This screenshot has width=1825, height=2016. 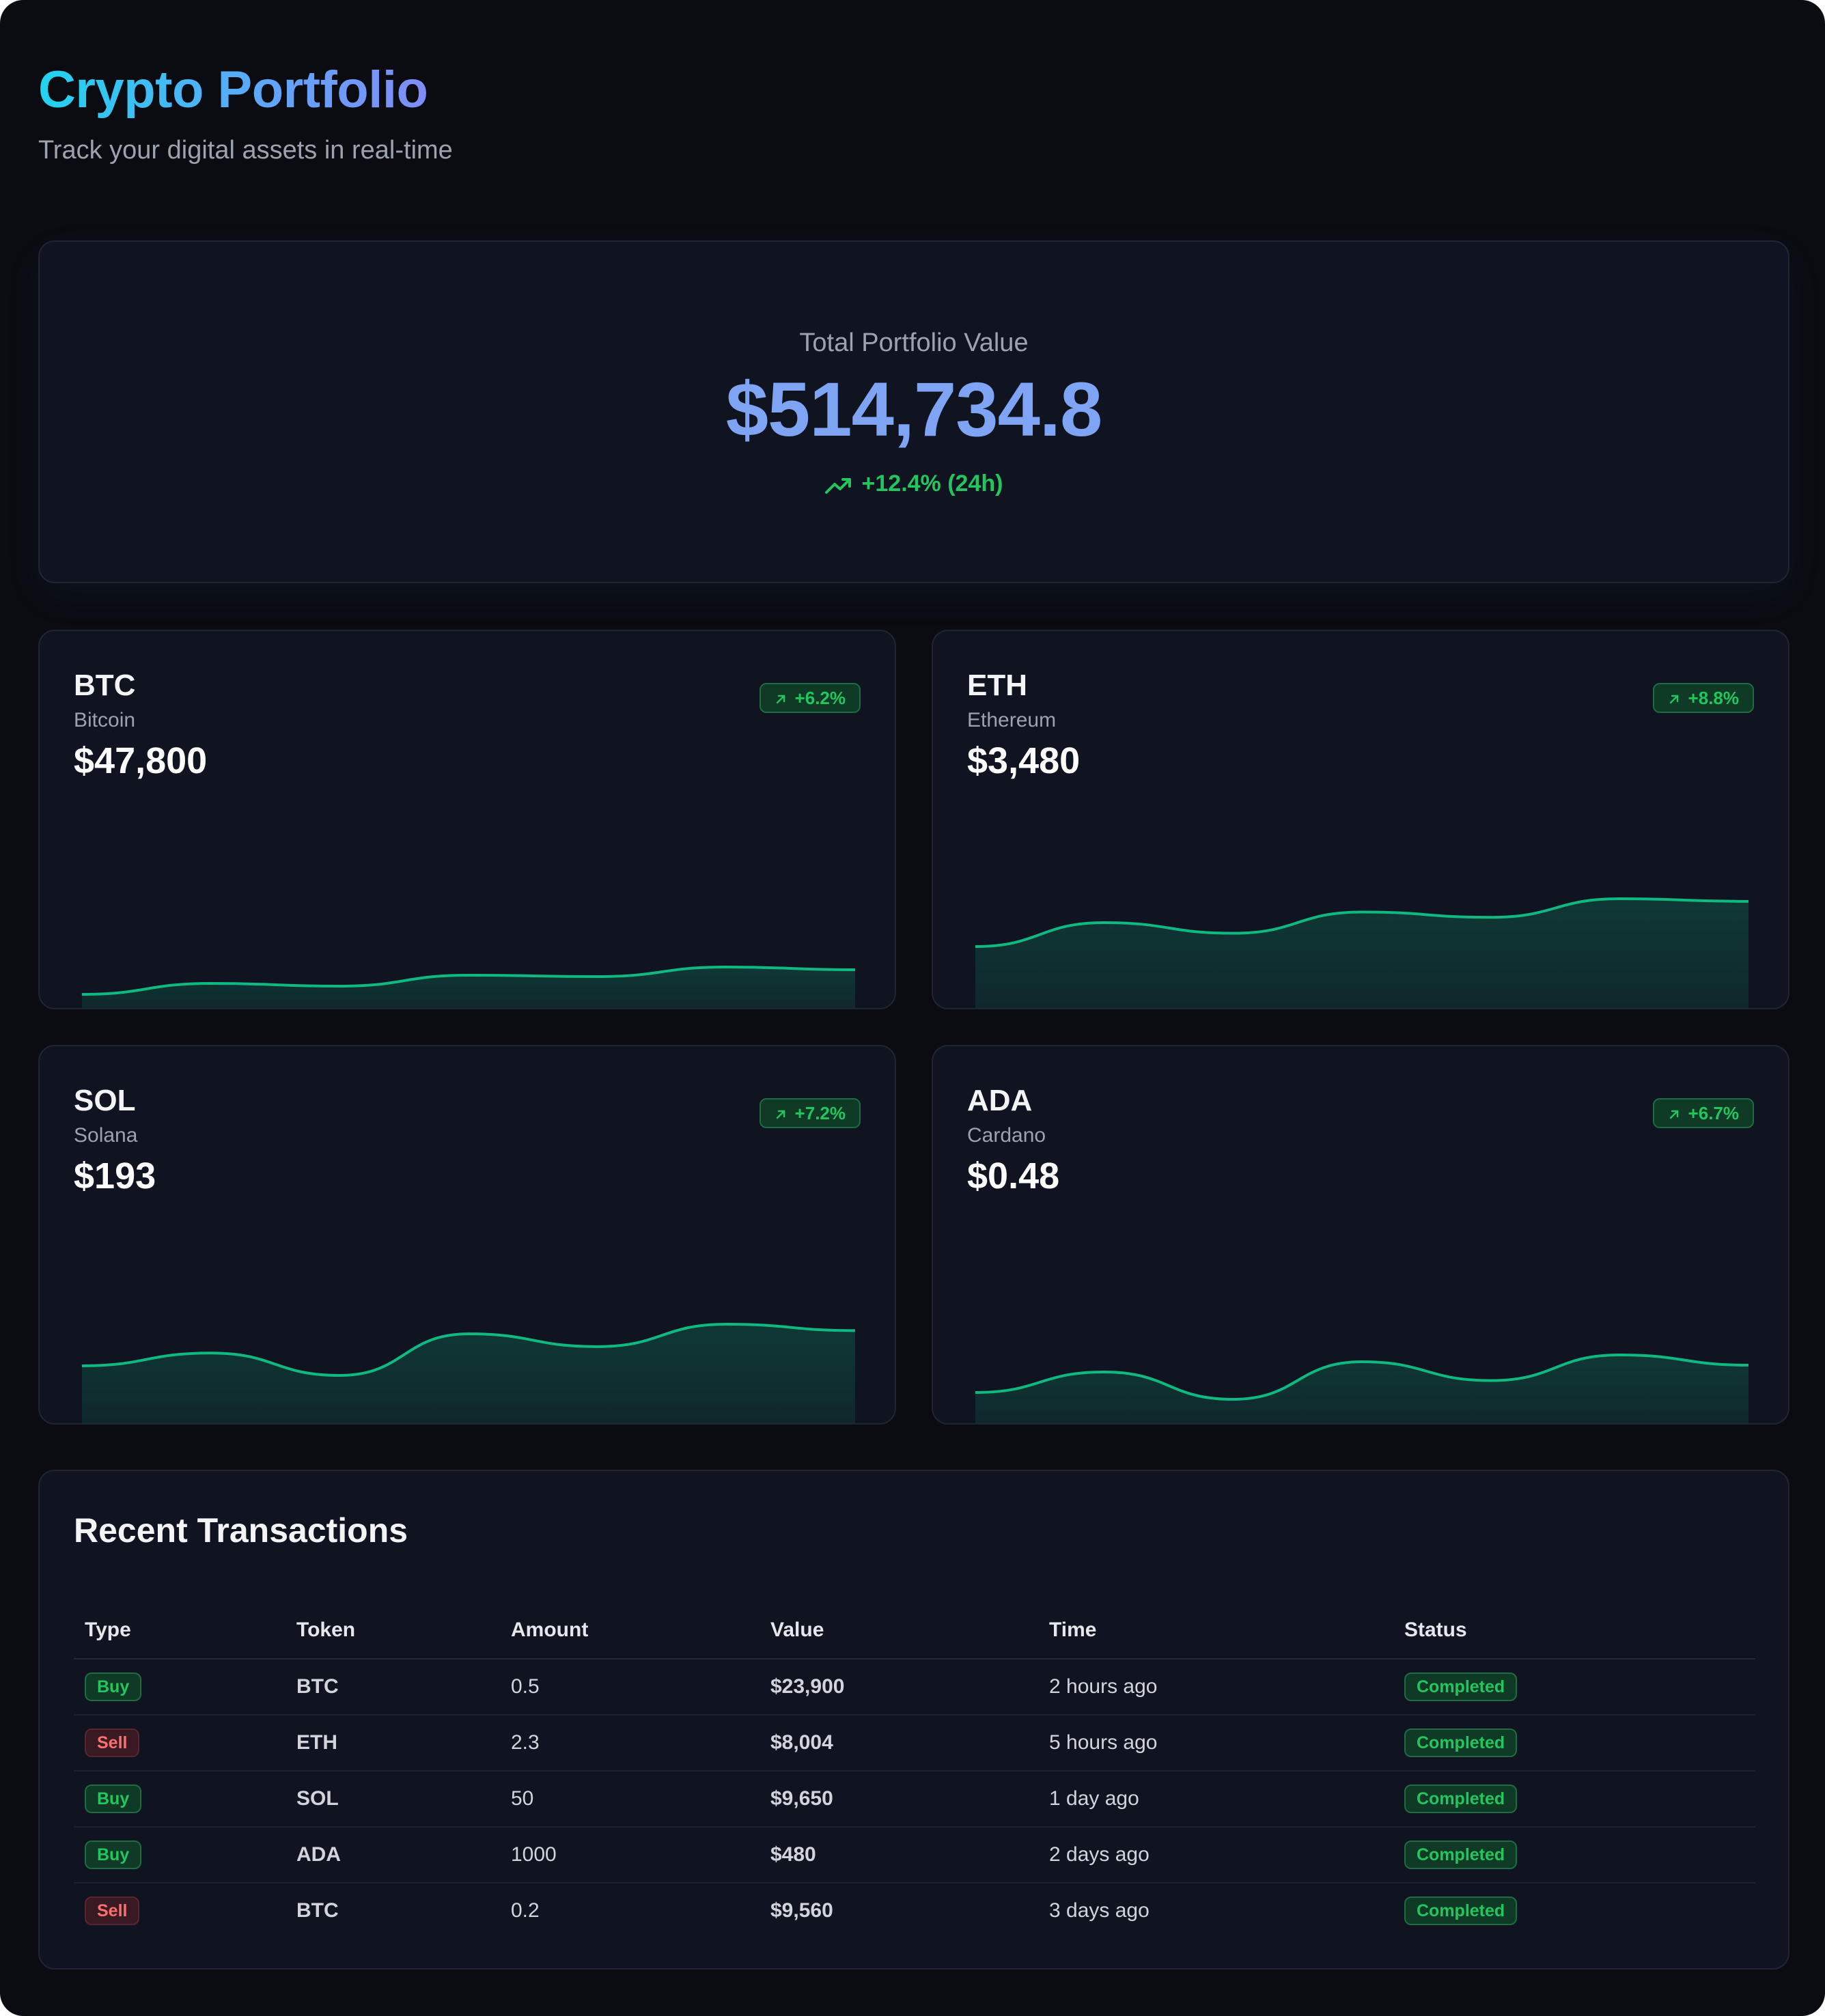 I want to click on table-row: Buy SOL 50 $9,650 1 day ago Completed, so click(x=914, y=1799).